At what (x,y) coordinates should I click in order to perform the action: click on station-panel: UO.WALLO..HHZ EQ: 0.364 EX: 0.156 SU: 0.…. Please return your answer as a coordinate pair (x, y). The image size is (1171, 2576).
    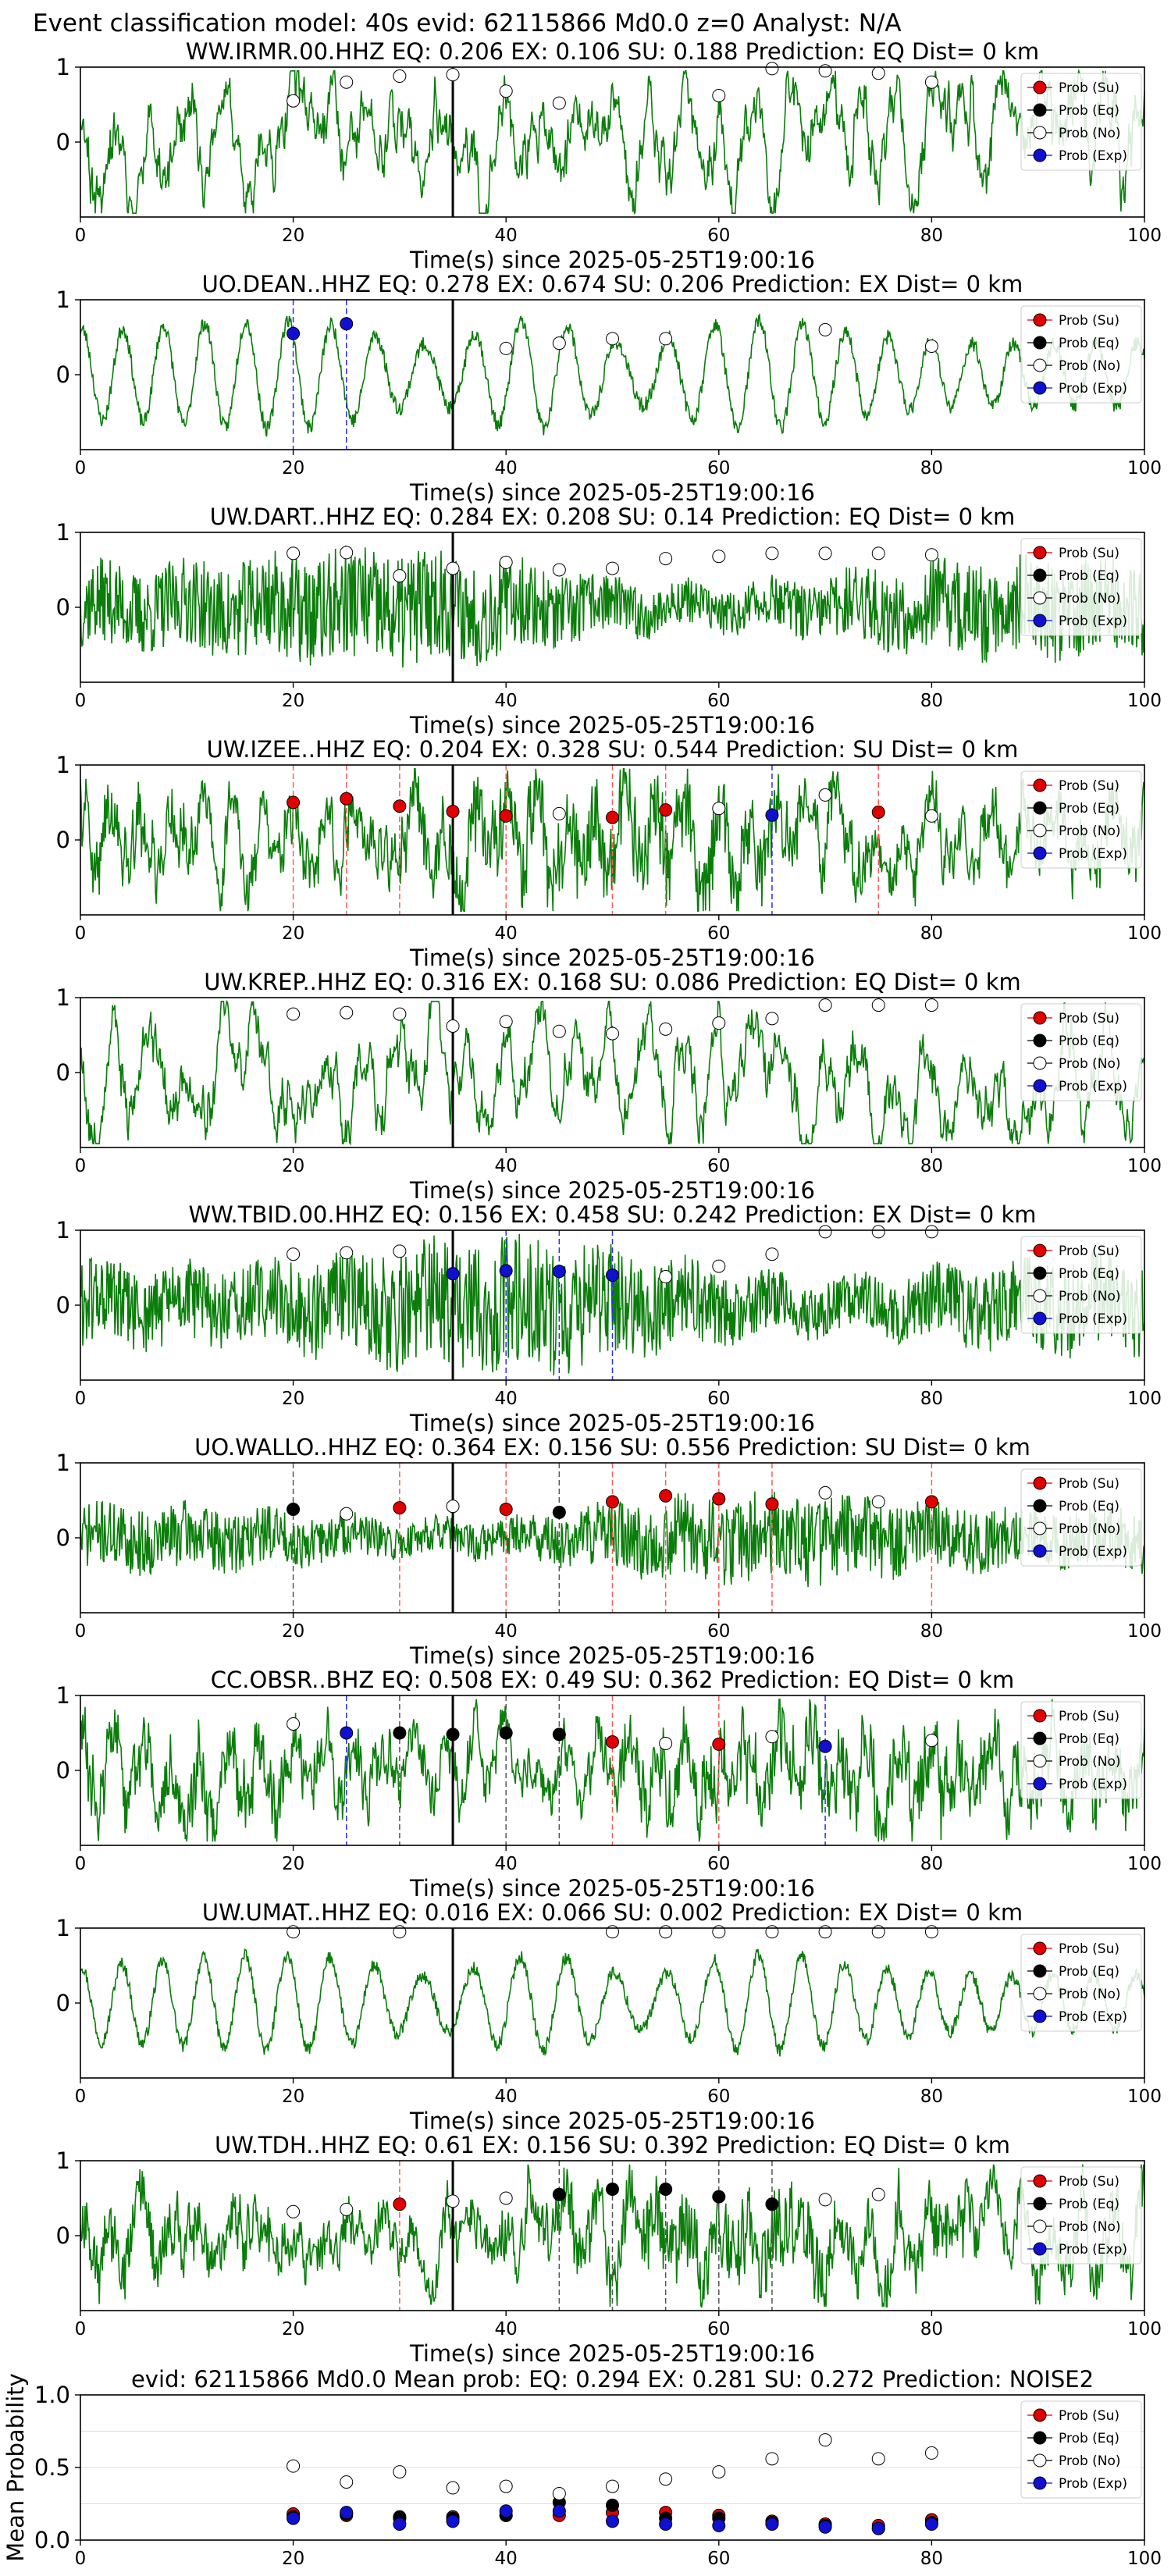
    Looking at the image, I should click on (609, 1551).